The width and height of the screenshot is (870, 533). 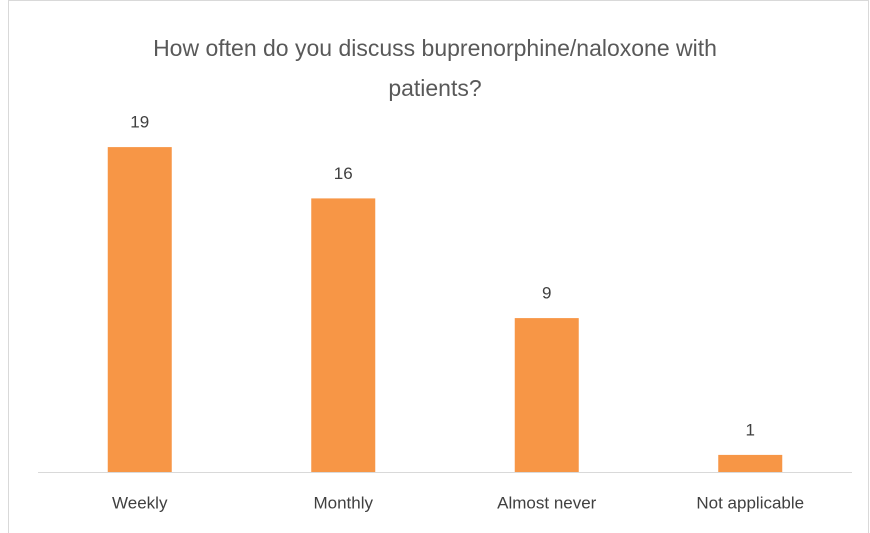 I want to click on x-tick-label: Monthly, so click(x=343, y=502).